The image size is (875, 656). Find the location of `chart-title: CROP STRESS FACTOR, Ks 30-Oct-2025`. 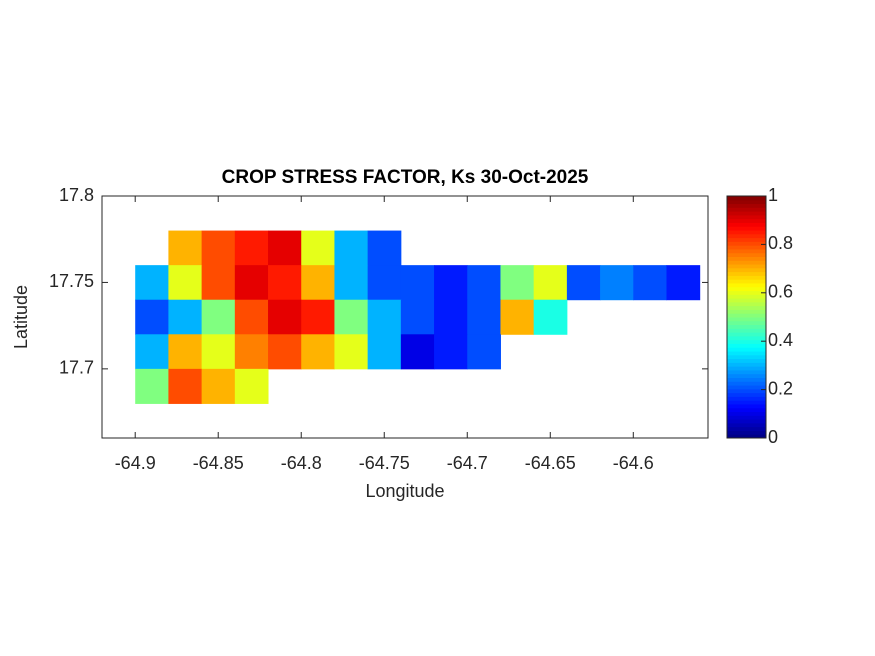

chart-title: CROP STRESS FACTOR, Ks 30-Oct-2025 is located at coordinates (405, 177).